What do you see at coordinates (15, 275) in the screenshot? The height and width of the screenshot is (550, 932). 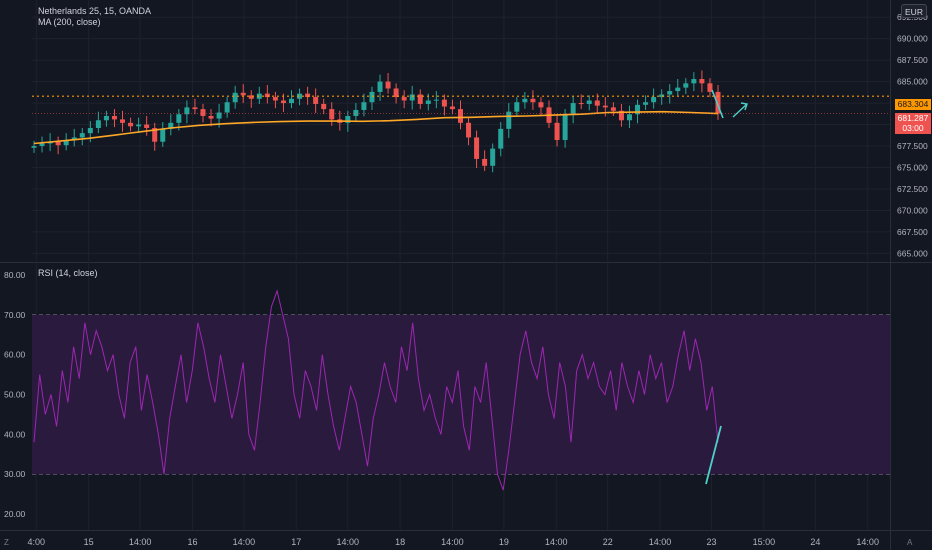 I see `rsi-axis-label: 80.00` at bounding box center [15, 275].